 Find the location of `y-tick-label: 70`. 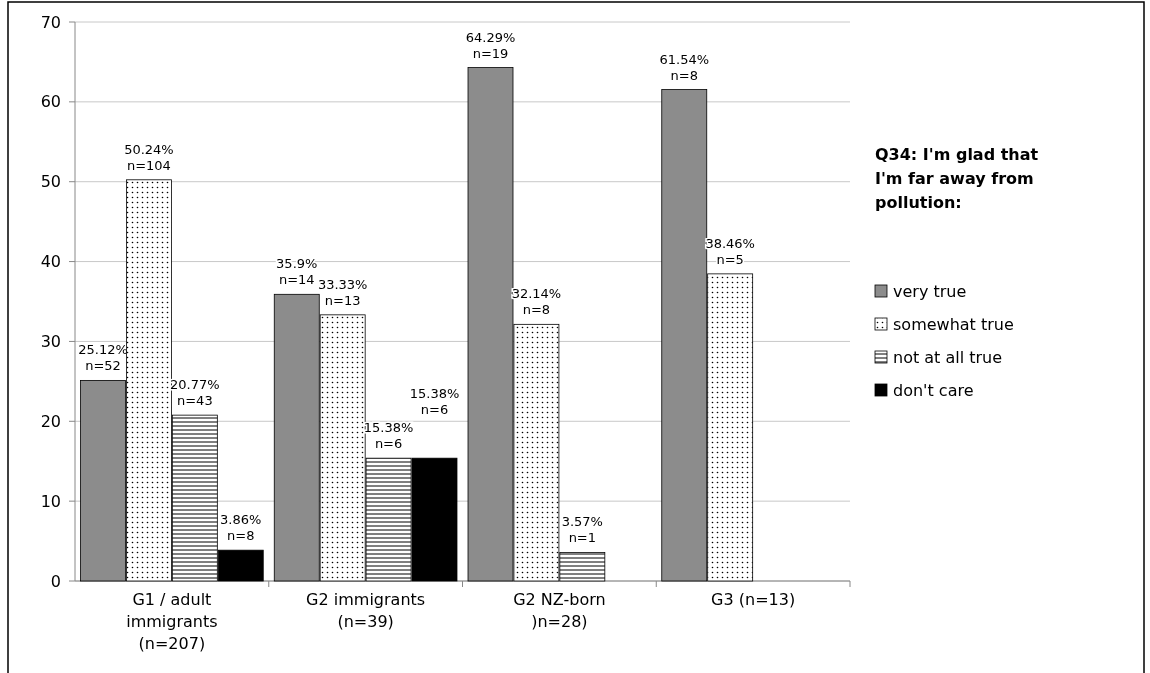

y-tick-label: 70 is located at coordinates (50, 22).